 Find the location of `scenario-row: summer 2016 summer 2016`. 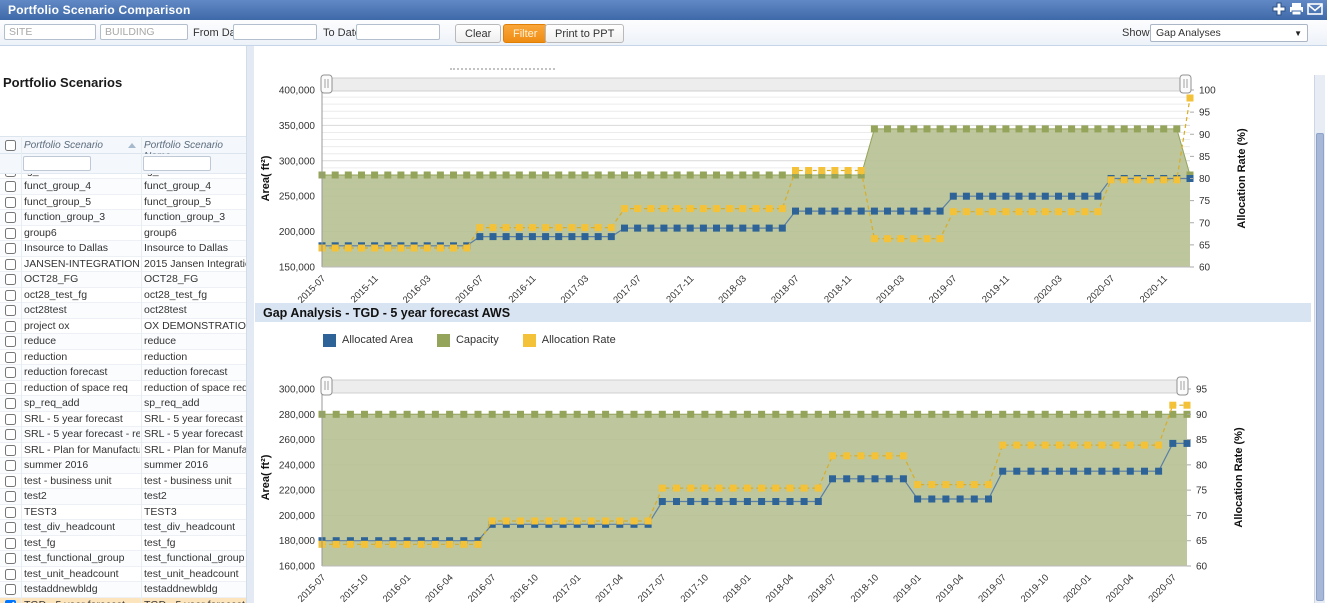

scenario-row: summer 2016 summer 2016 is located at coordinates (123, 466).